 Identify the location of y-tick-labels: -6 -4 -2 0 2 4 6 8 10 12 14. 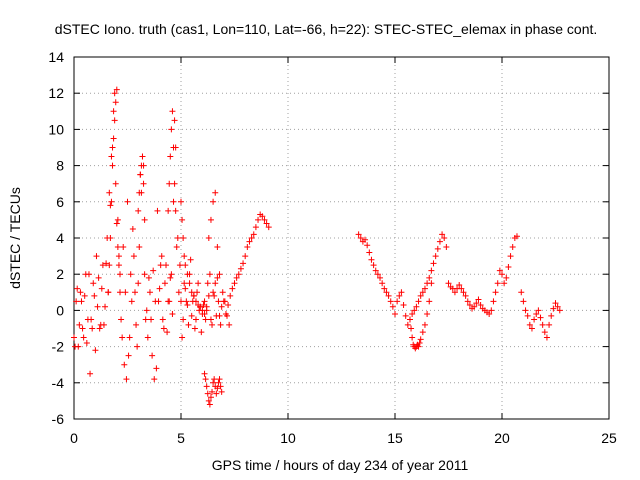
(56, 238).